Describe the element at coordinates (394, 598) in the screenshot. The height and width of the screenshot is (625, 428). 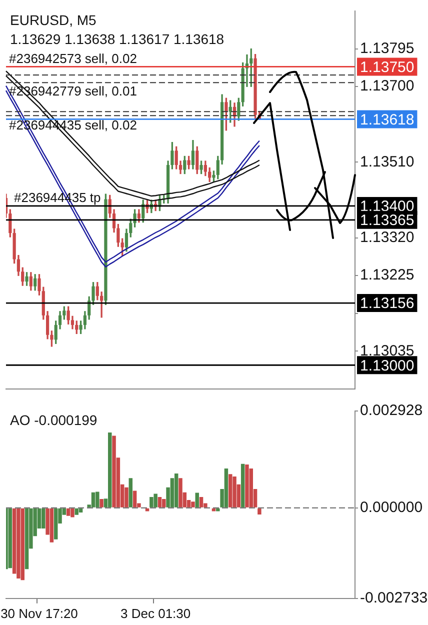
I see `y-tick-label: -0.002733` at that location.